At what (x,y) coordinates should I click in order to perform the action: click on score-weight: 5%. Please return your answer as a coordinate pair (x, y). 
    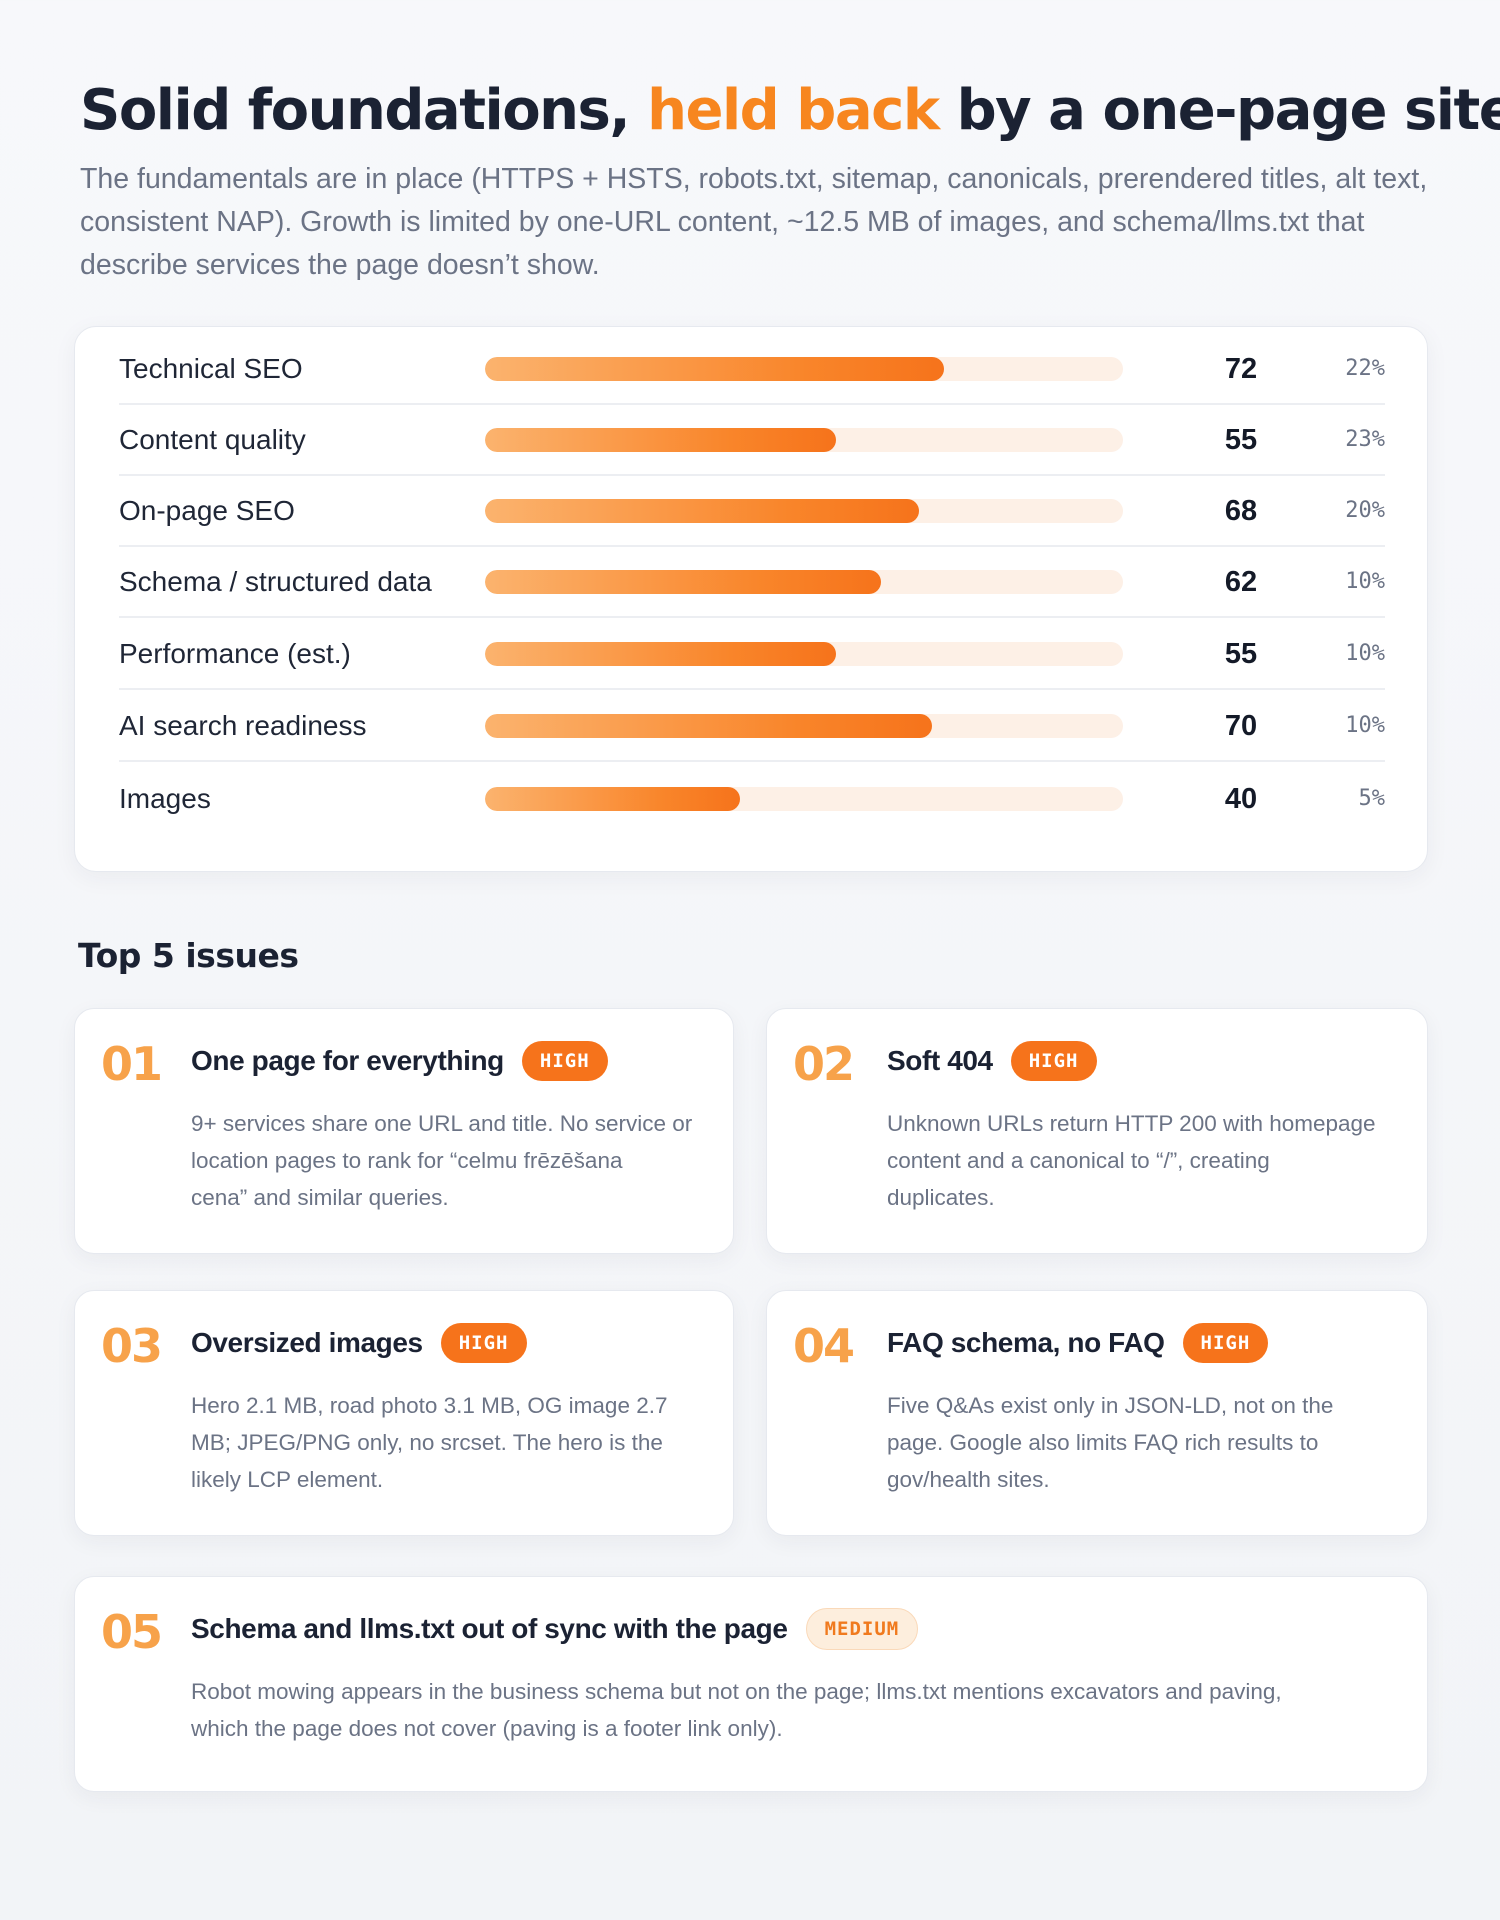
    Looking at the image, I should click on (1372, 798).